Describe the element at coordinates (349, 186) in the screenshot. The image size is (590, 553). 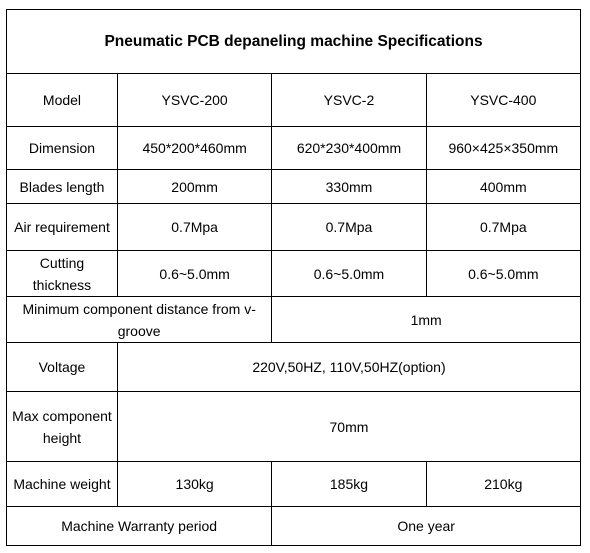
I see `blades-length-value-2: 330mm` at that location.